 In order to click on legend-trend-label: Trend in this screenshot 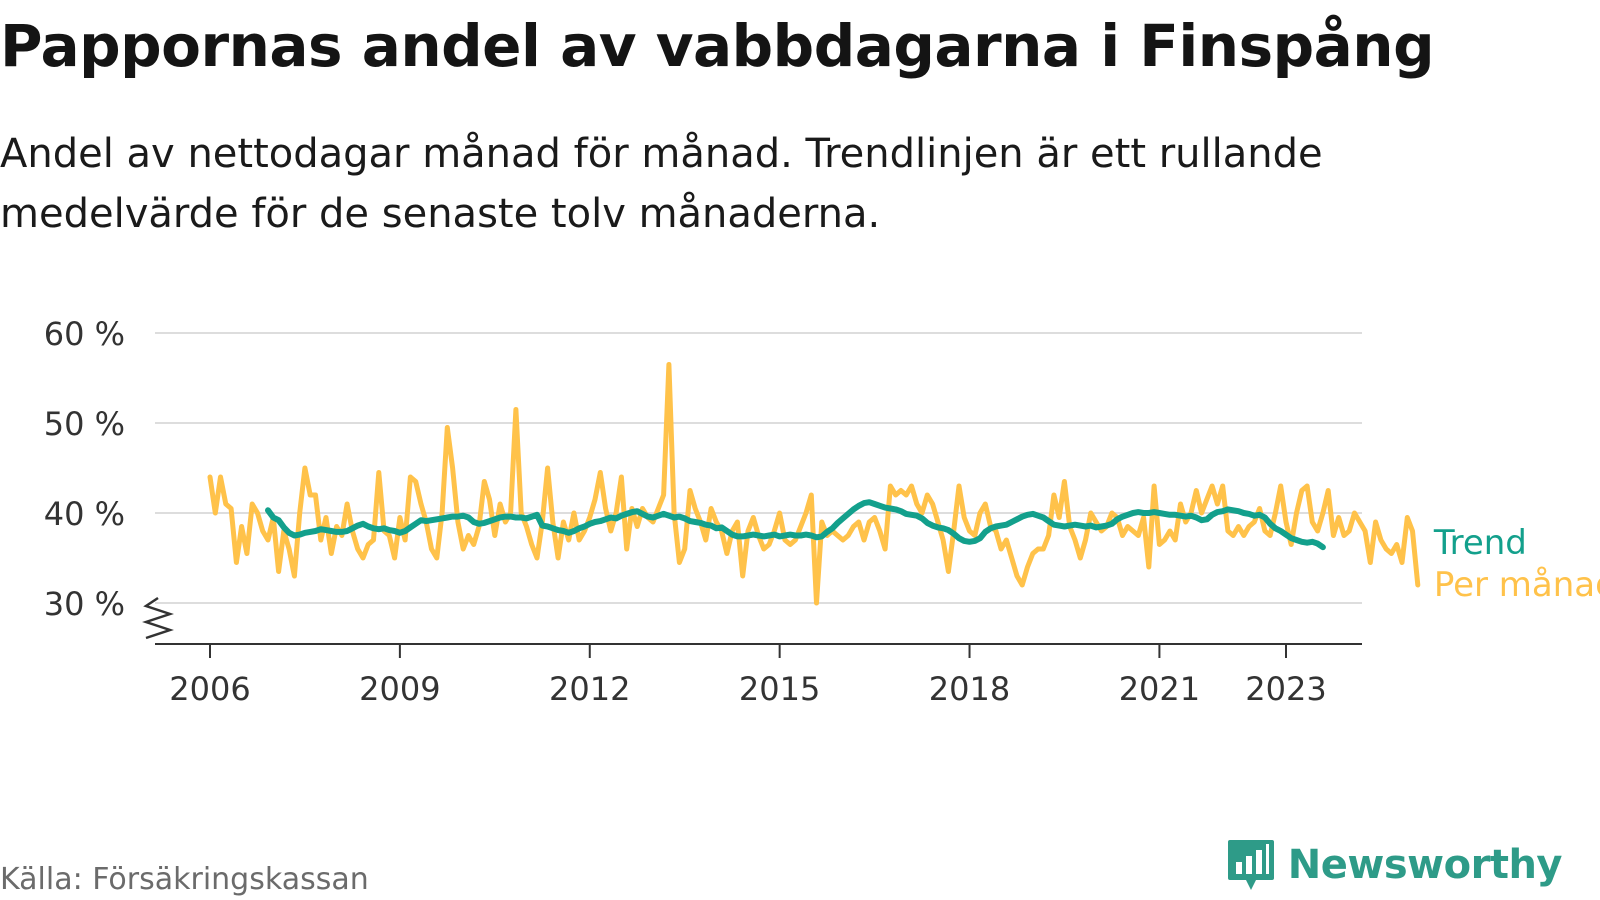, I will do `click(1480, 543)`.